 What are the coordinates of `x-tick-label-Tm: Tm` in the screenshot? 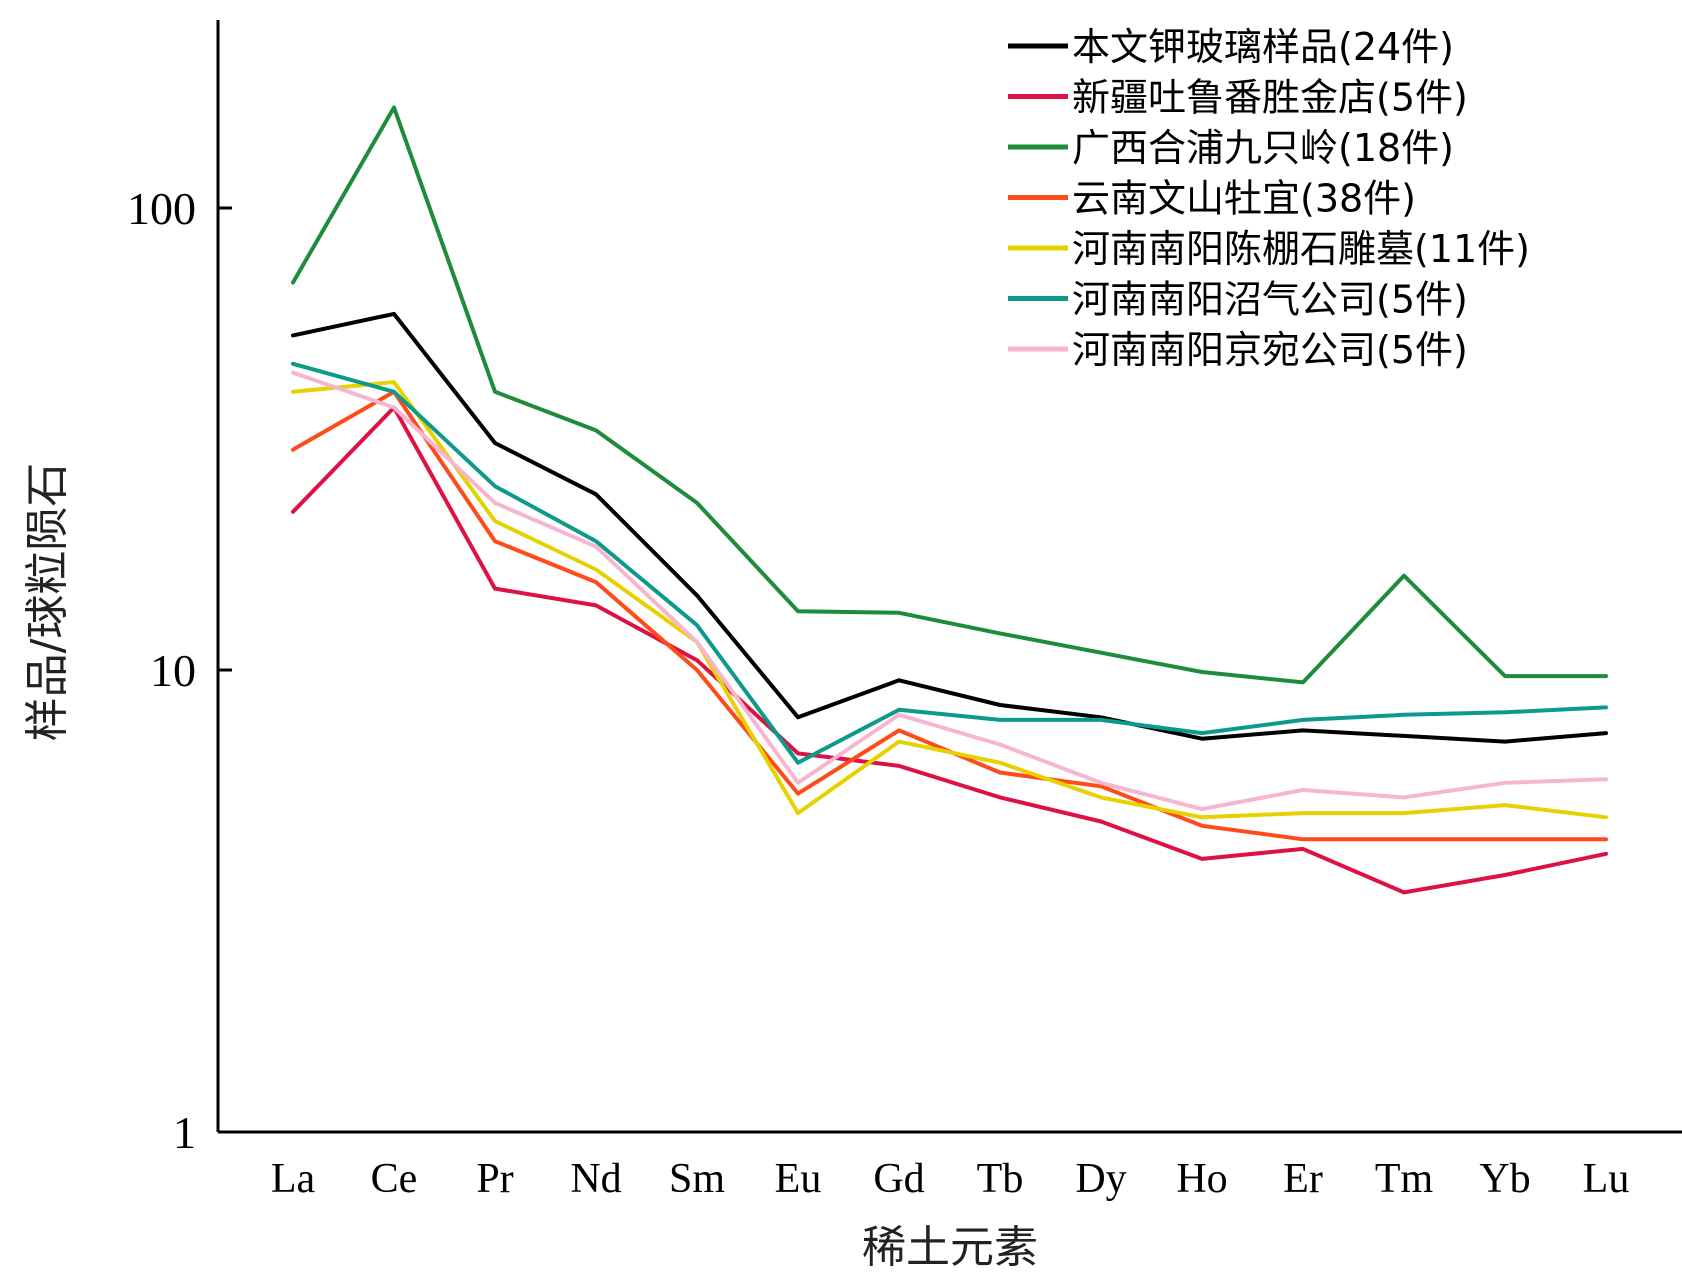 It's located at (1404, 1179).